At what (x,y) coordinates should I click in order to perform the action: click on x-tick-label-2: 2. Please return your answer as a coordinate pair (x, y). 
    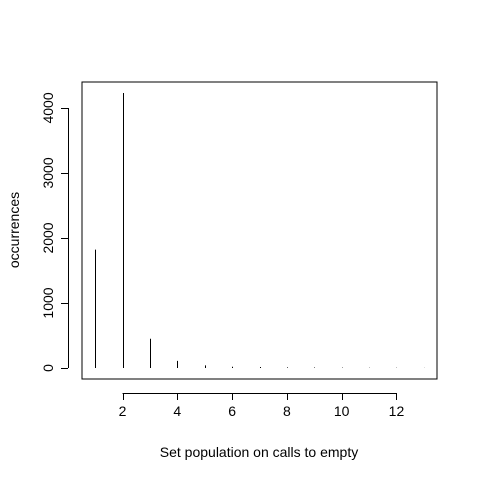
    Looking at the image, I should click on (123, 411).